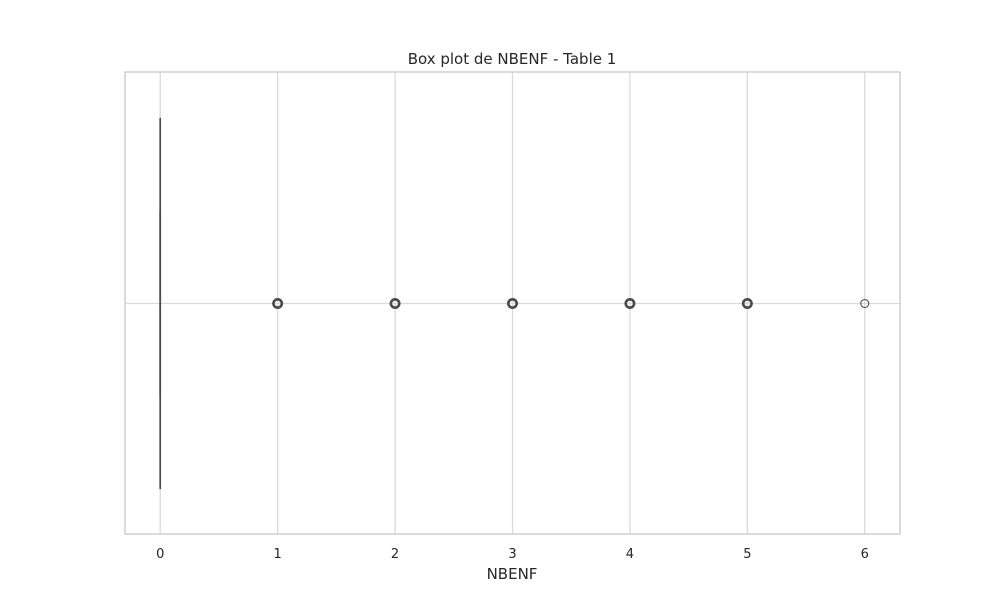 This screenshot has width=1000, height=600. What do you see at coordinates (512, 574) in the screenshot?
I see `x-axis-label: NBENF` at bounding box center [512, 574].